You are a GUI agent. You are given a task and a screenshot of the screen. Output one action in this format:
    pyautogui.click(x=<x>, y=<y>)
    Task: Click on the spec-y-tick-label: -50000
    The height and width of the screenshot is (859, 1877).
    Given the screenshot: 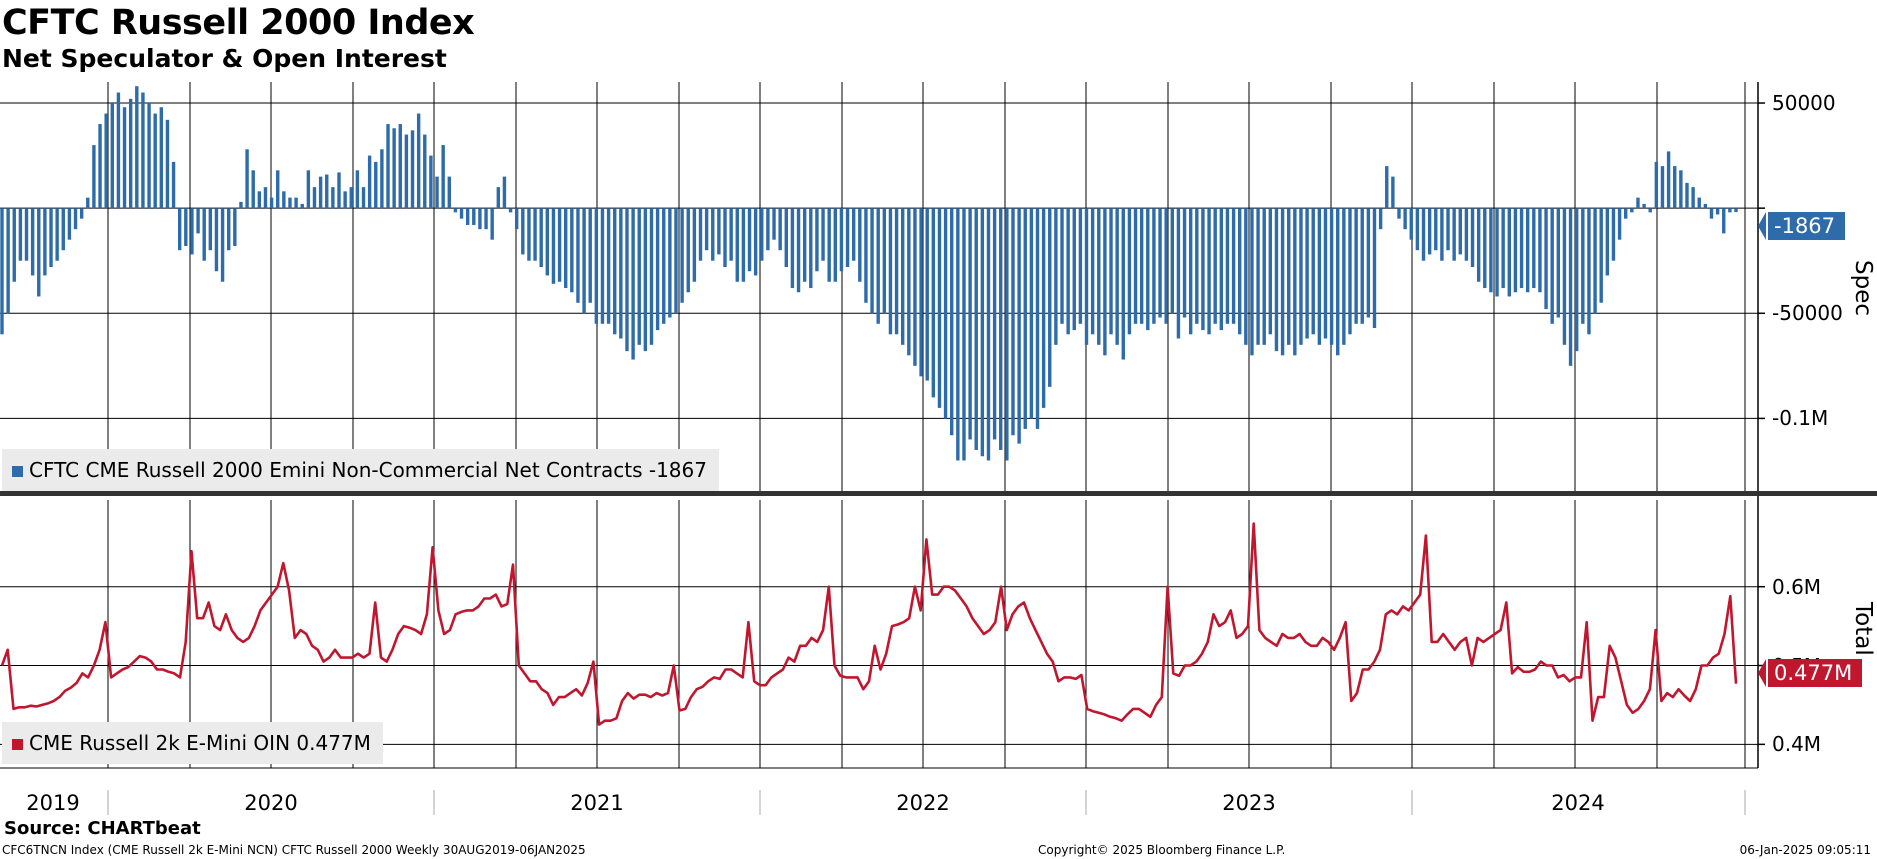 What is the action you would take?
    pyautogui.click(x=1807, y=313)
    